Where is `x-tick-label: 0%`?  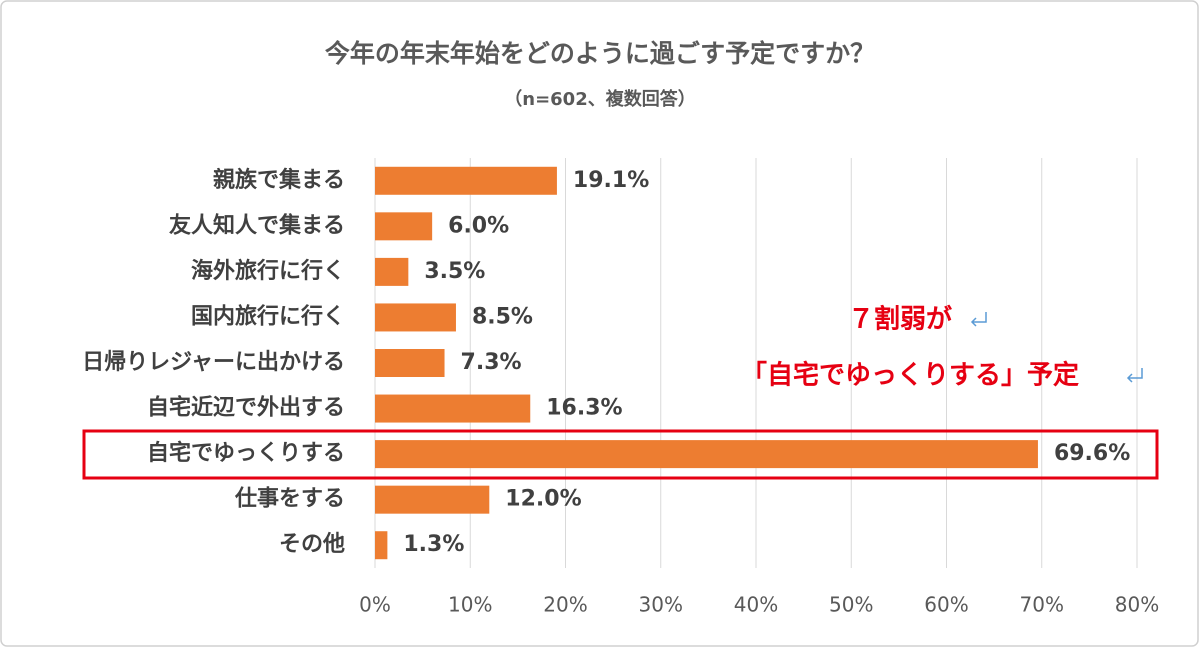
x-tick-label: 0% is located at coordinates (375, 605).